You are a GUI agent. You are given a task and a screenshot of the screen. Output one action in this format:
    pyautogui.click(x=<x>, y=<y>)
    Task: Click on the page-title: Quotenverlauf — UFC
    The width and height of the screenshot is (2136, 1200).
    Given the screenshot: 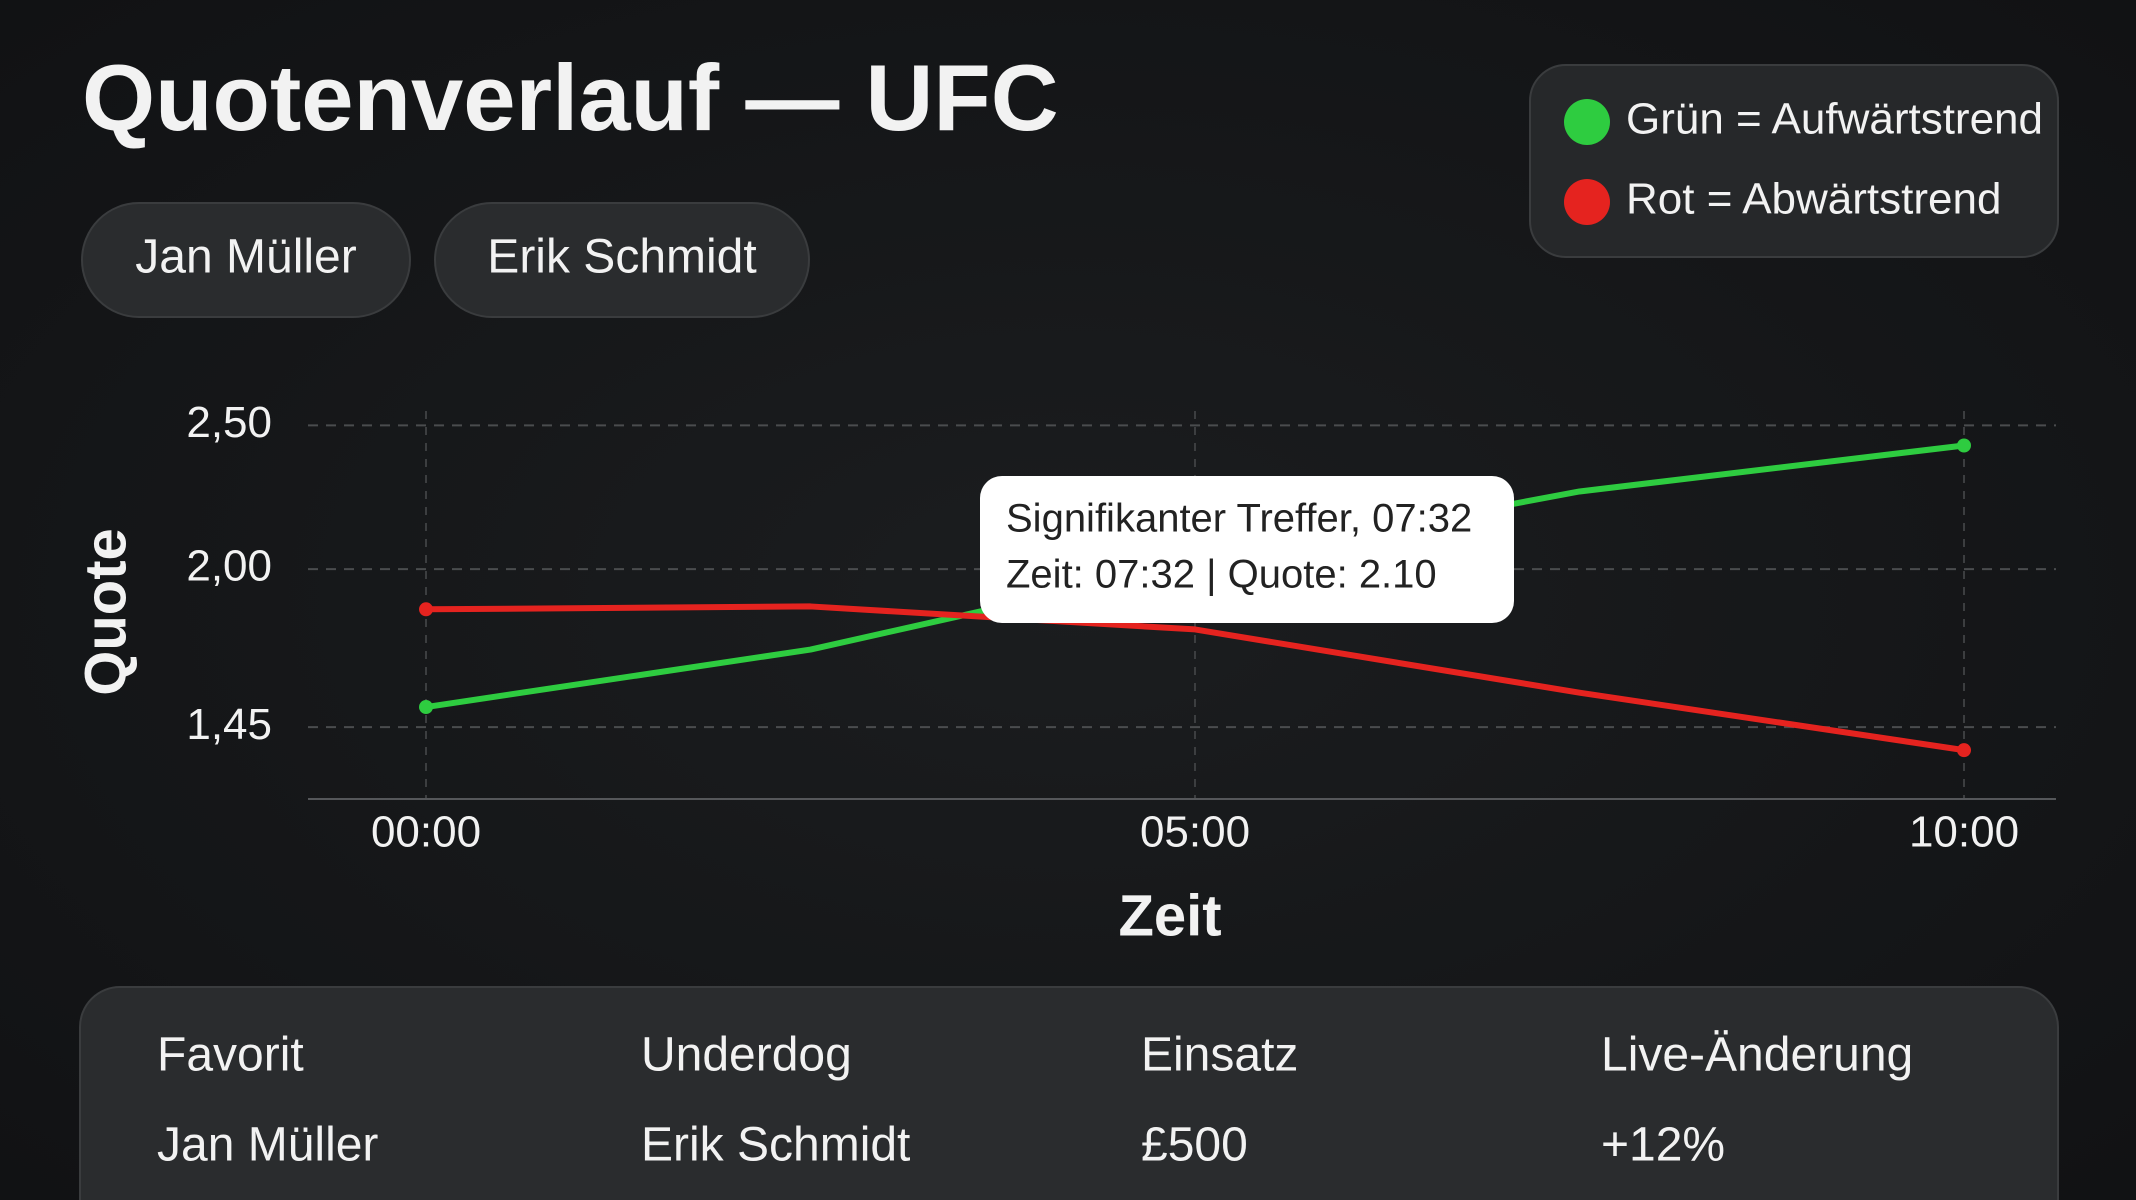 What is the action you would take?
    pyautogui.click(x=570, y=97)
    